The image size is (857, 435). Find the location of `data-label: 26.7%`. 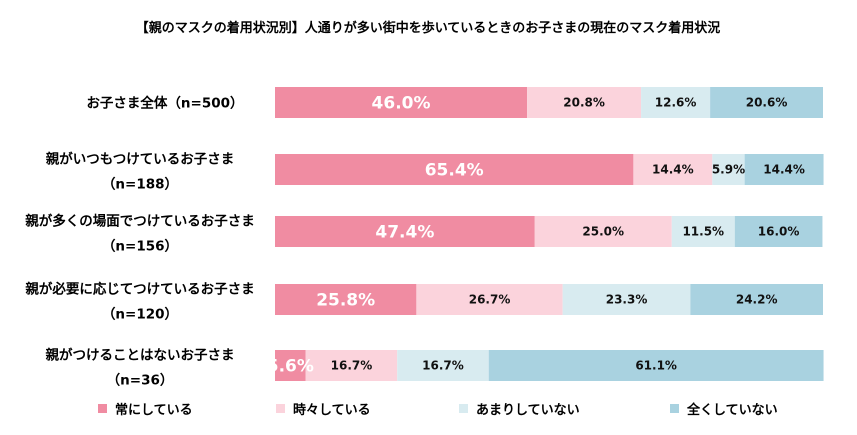

data-label: 26.7% is located at coordinates (490, 300).